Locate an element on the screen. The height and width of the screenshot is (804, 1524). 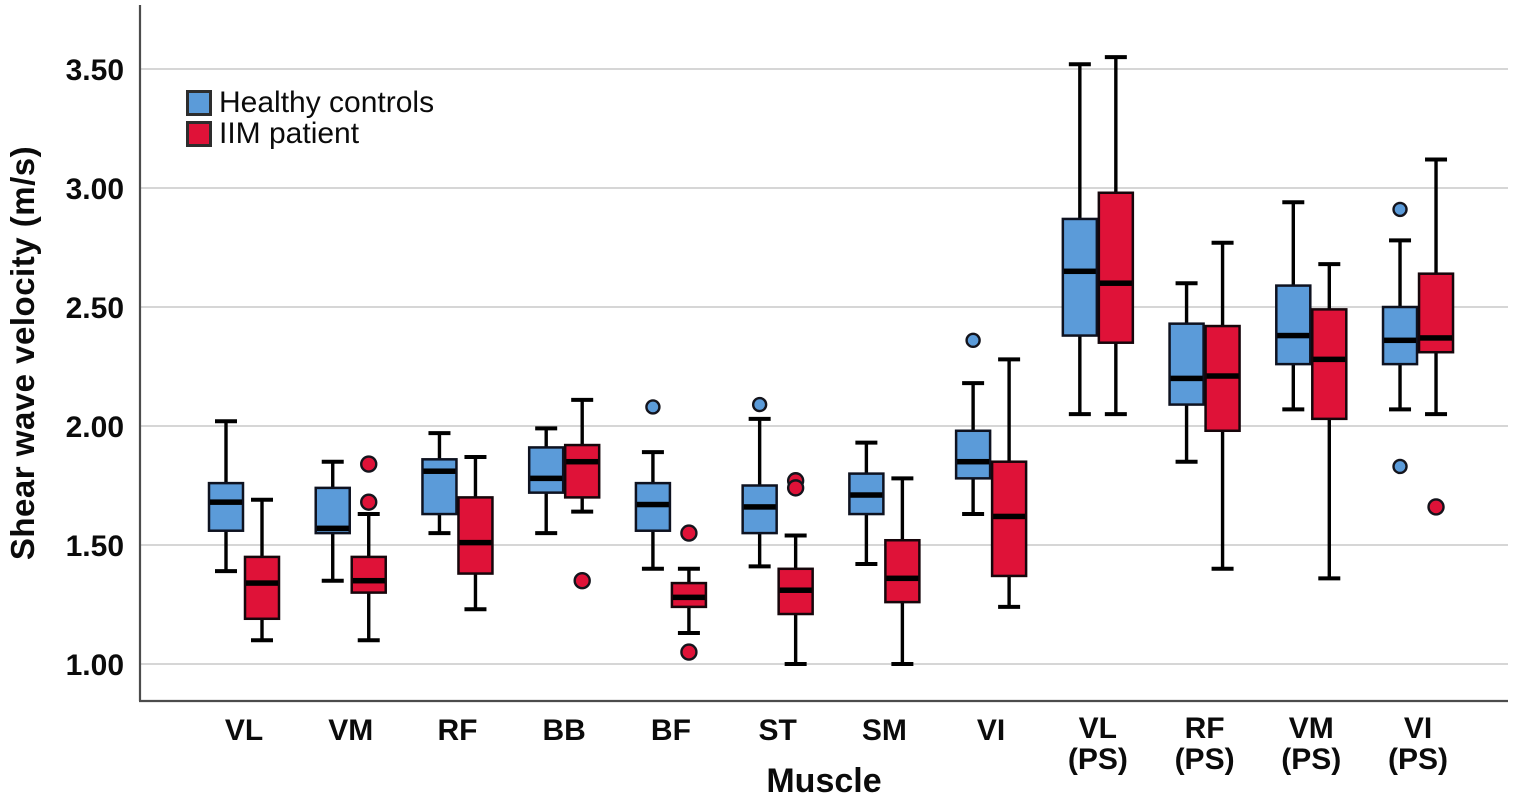
boxplot-healthy-controls-VL is located at coordinates (226, 496).